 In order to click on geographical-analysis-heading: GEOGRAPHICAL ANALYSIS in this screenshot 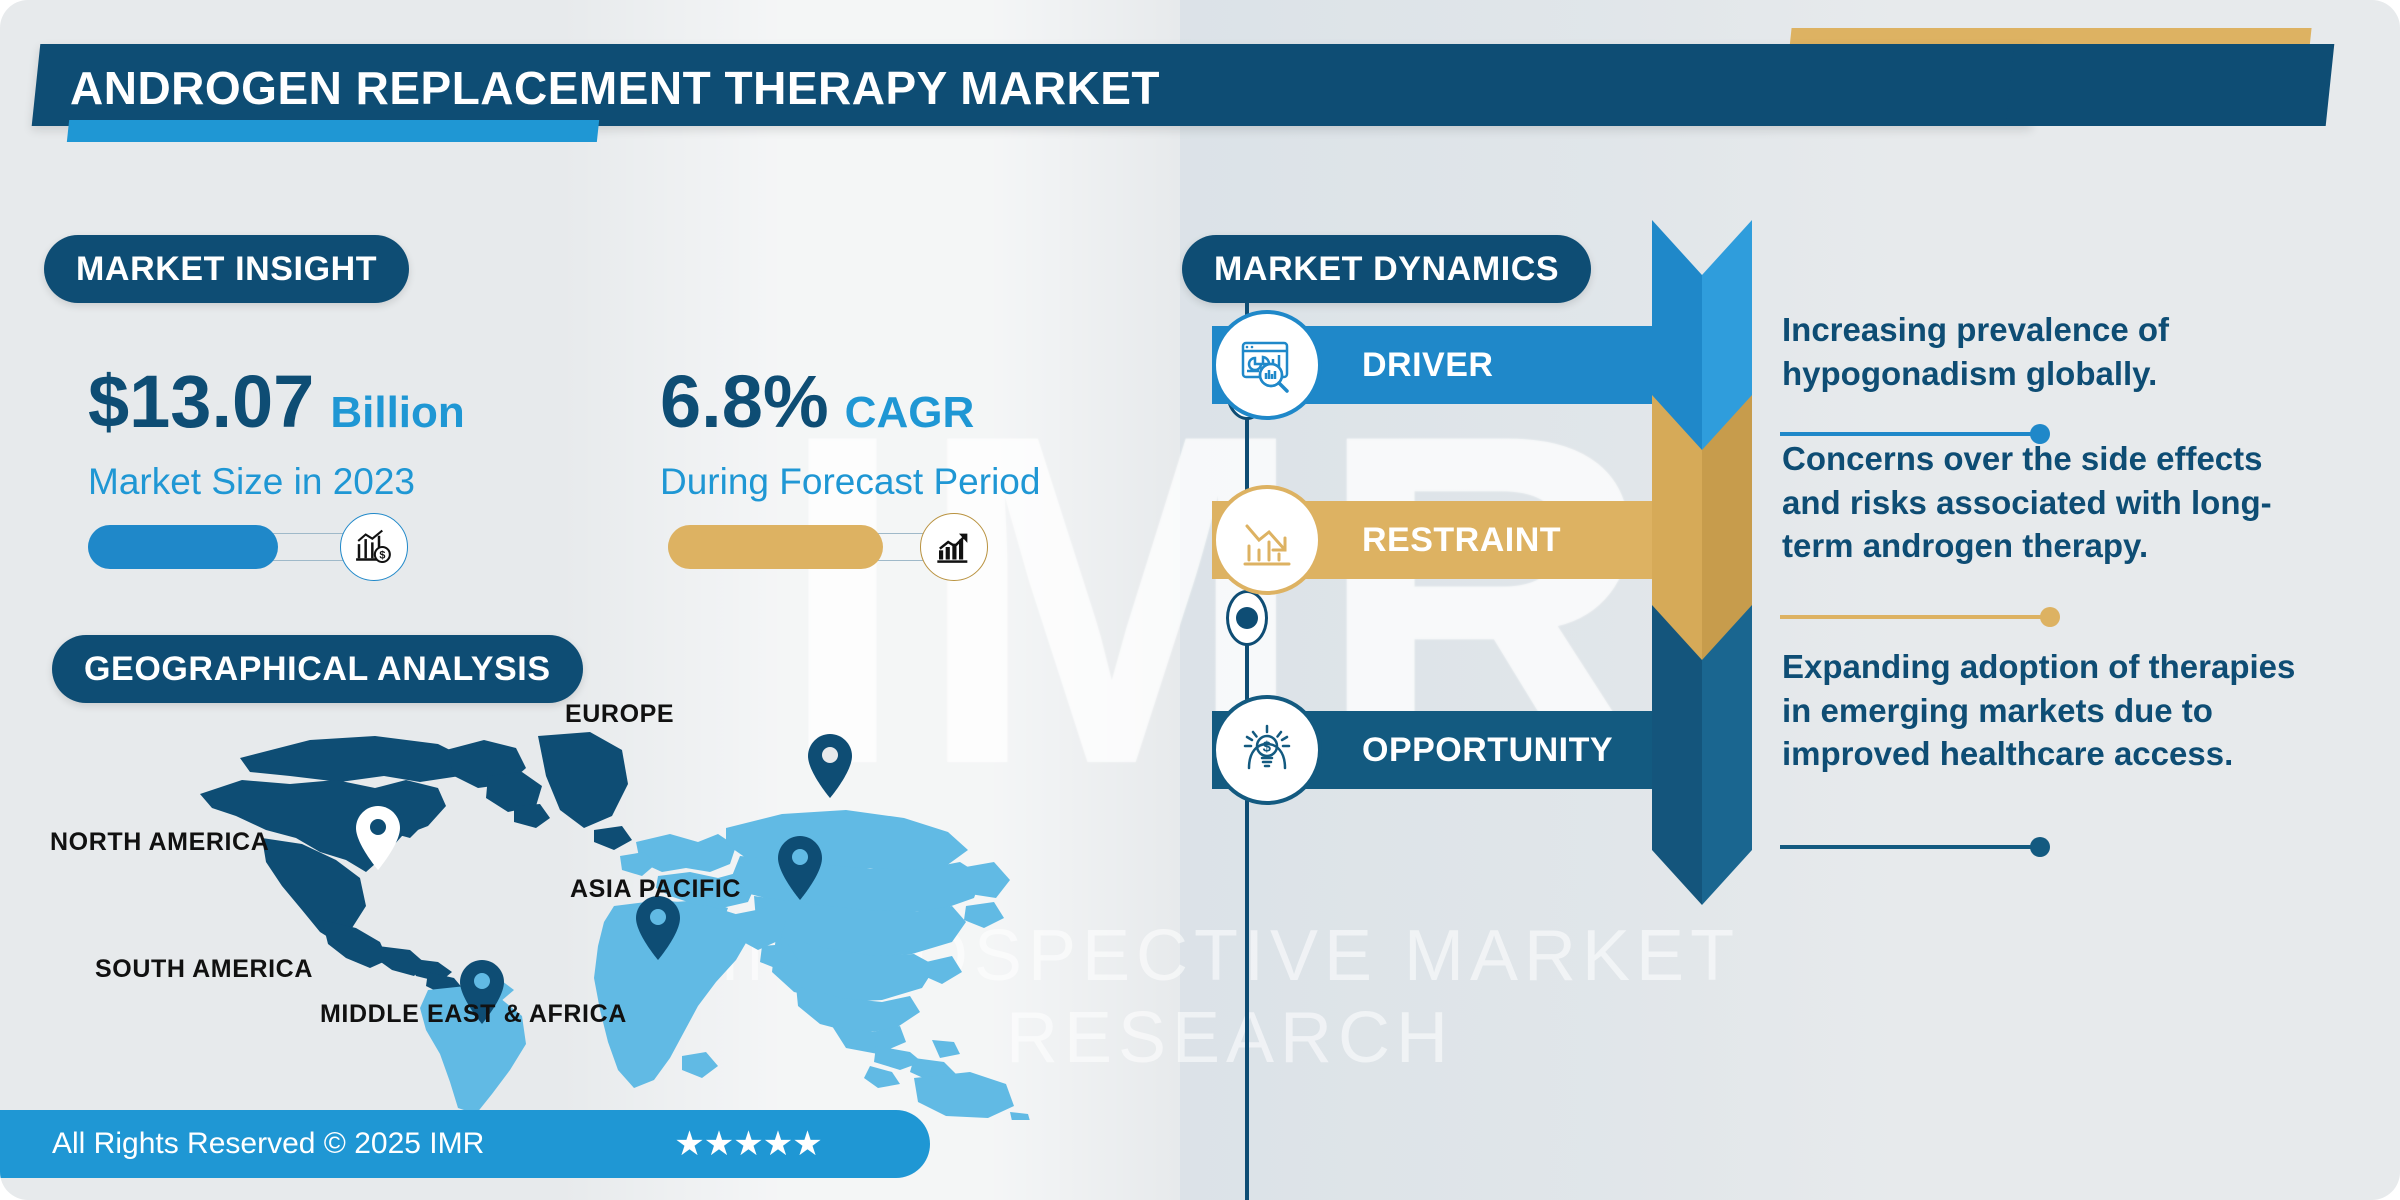, I will do `click(317, 669)`.